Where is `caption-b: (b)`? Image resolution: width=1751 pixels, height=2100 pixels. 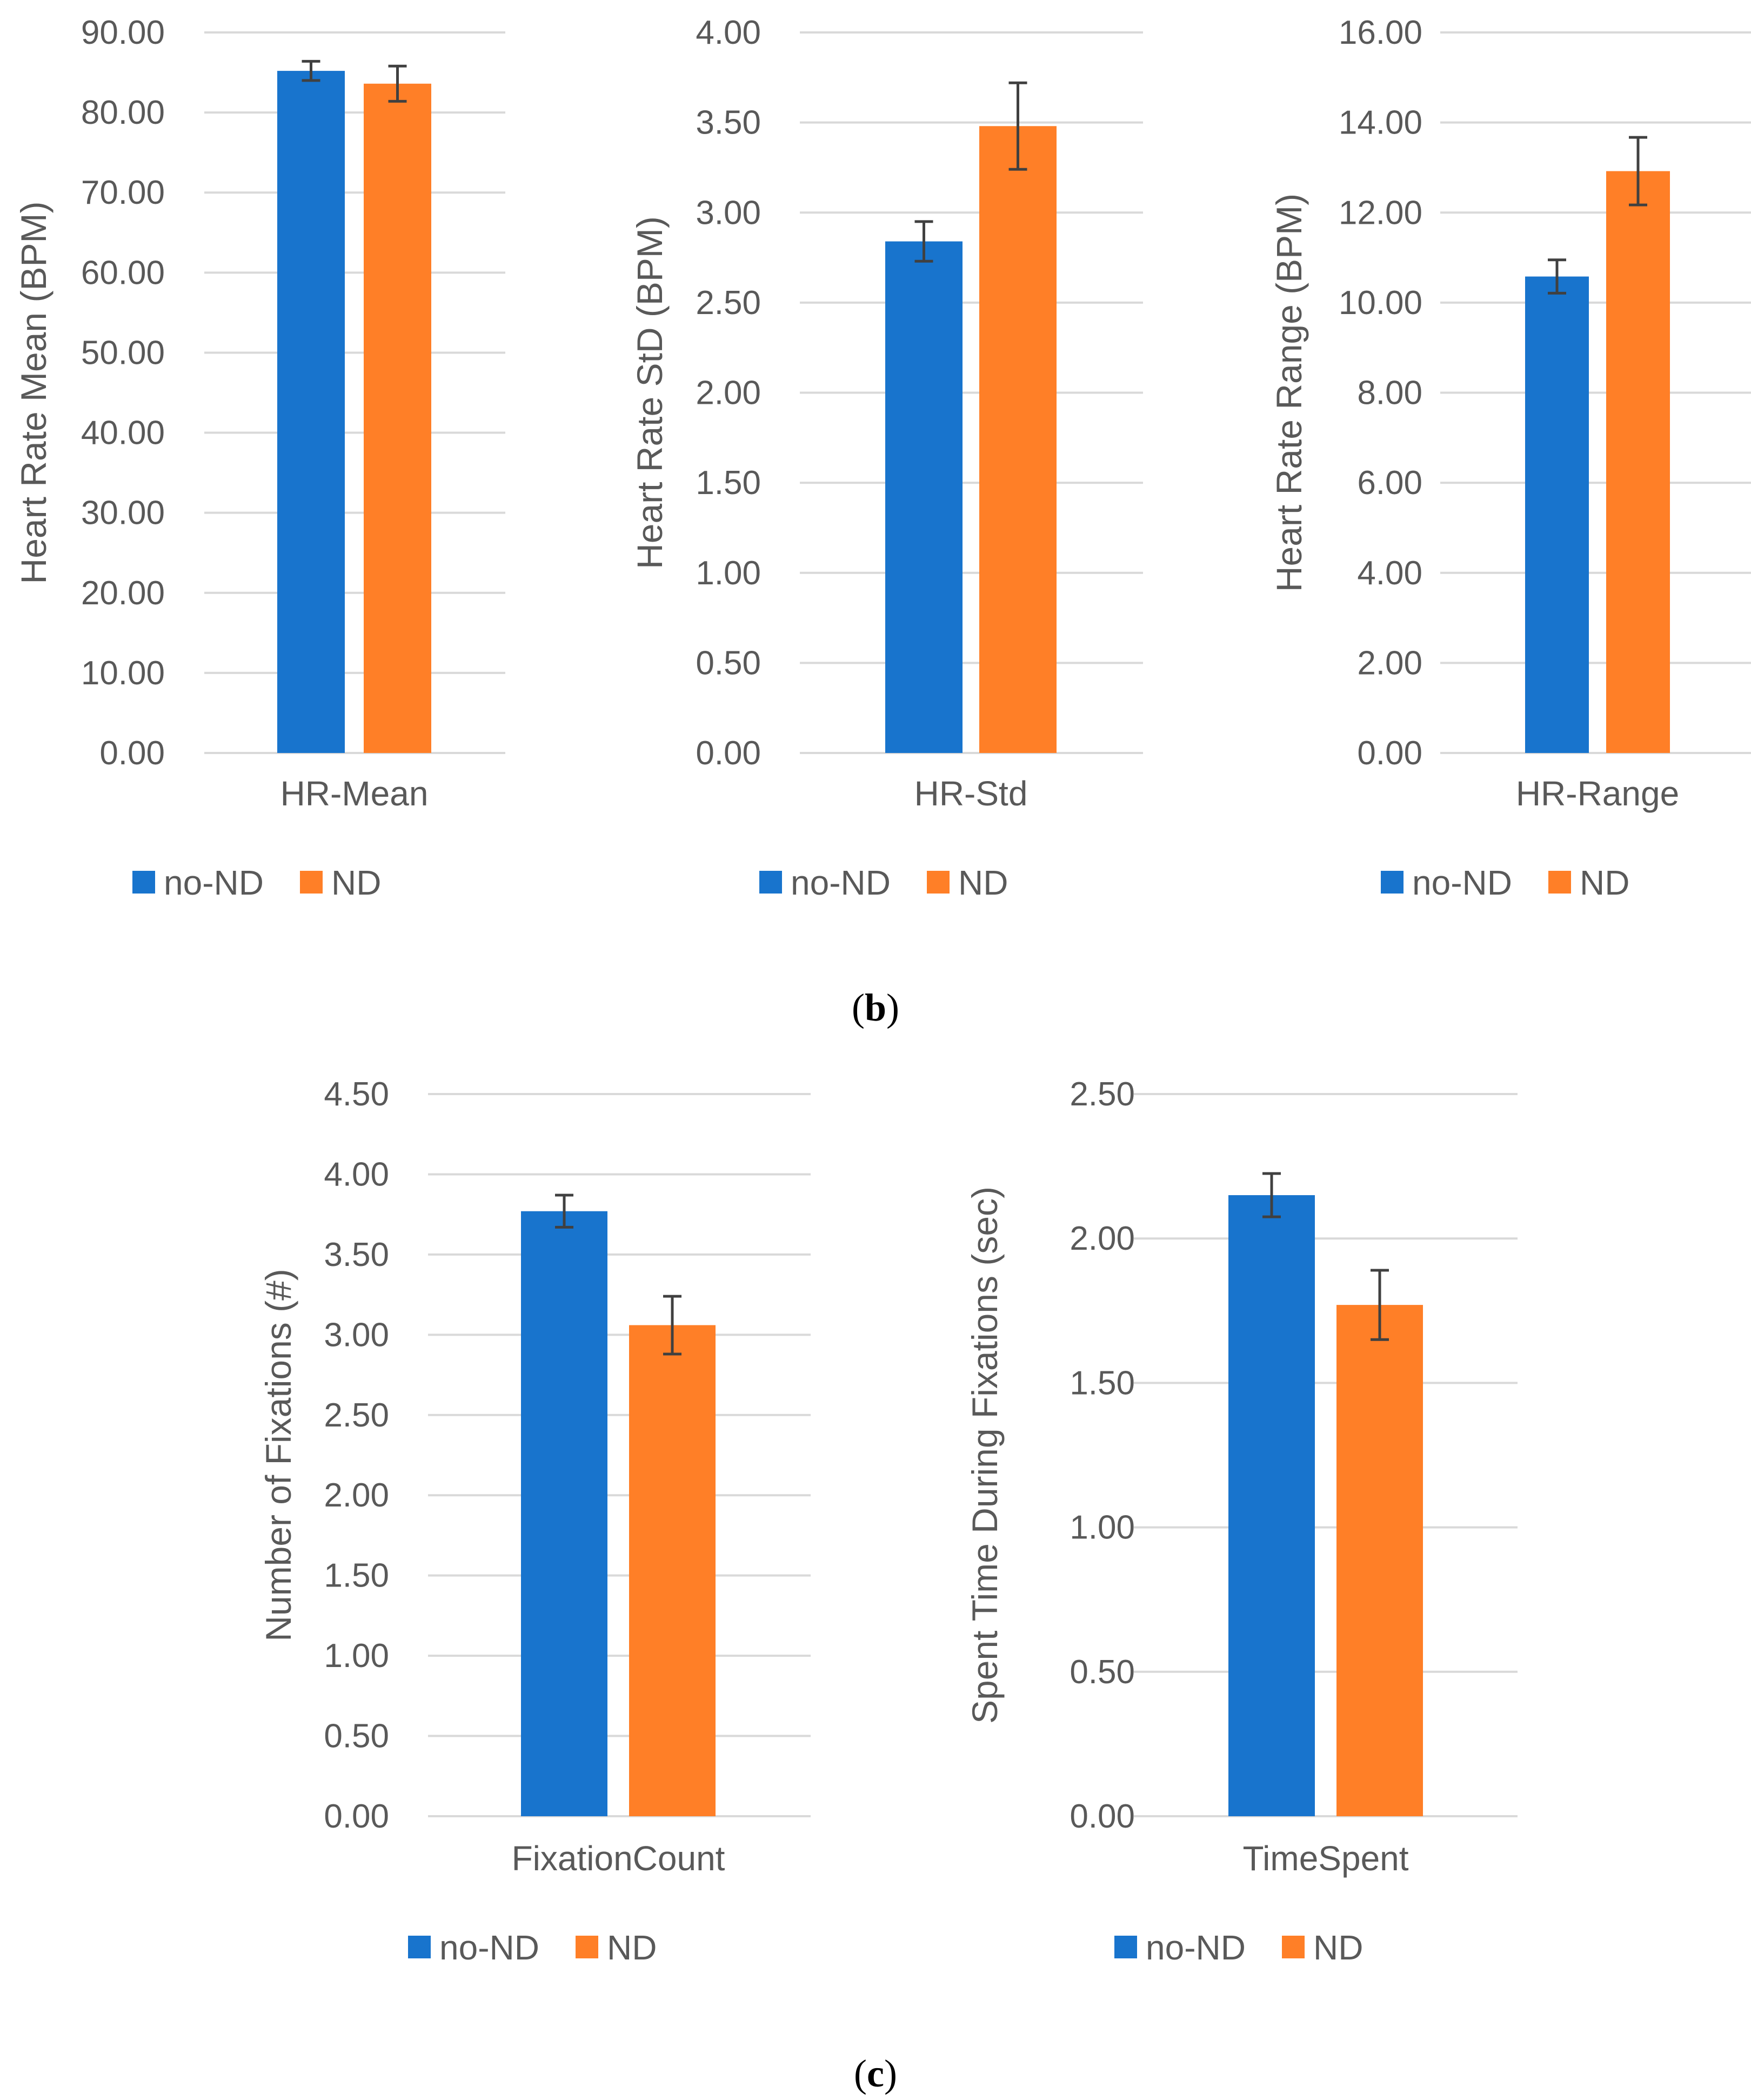 caption-b: (b) is located at coordinates (875, 1007).